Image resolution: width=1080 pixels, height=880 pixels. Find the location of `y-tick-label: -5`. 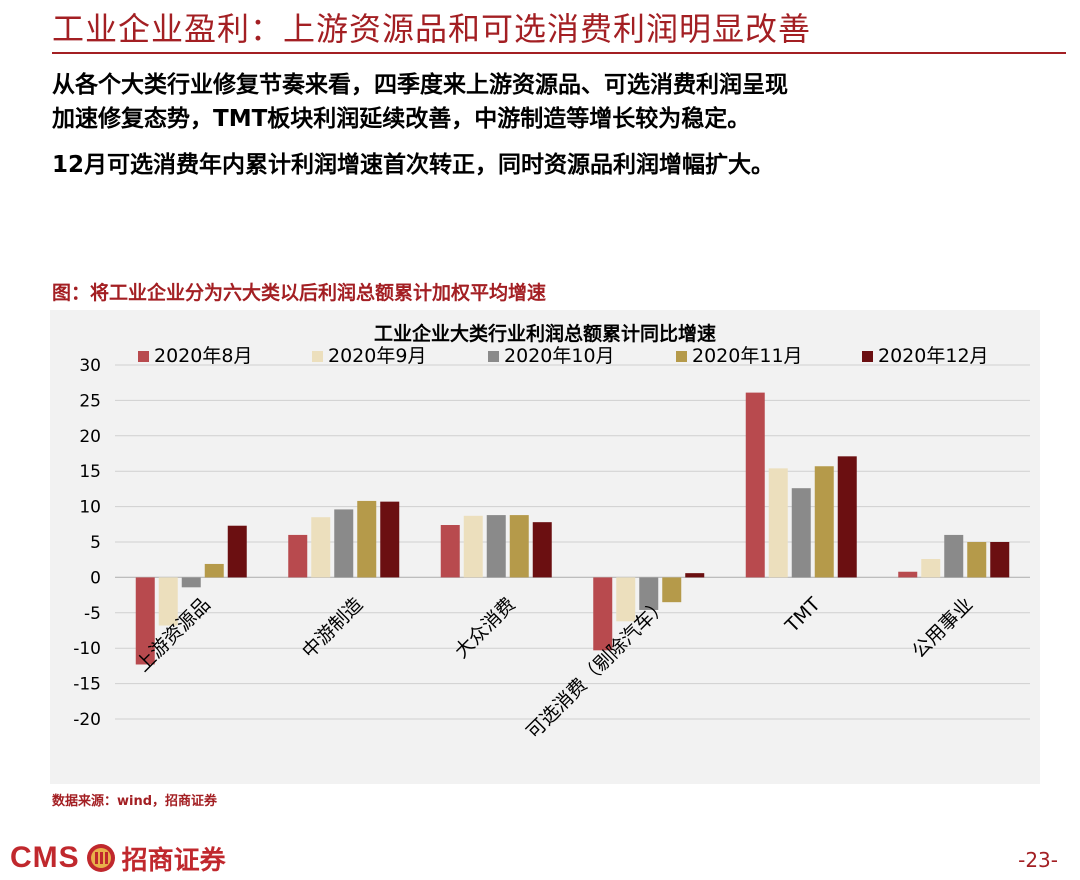

y-tick-label: -5 is located at coordinates (92, 614).